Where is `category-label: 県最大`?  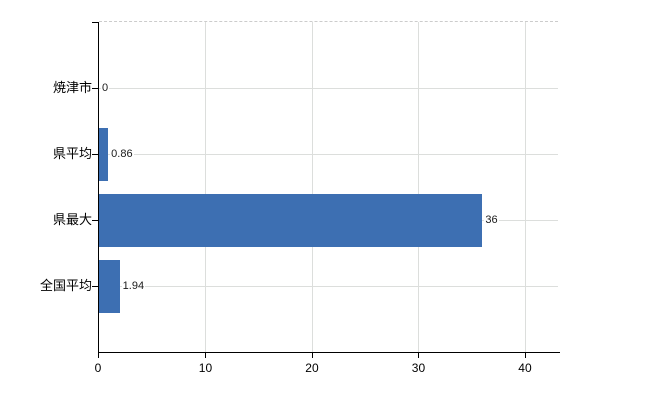 category-label: 県最大 is located at coordinates (72, 219).